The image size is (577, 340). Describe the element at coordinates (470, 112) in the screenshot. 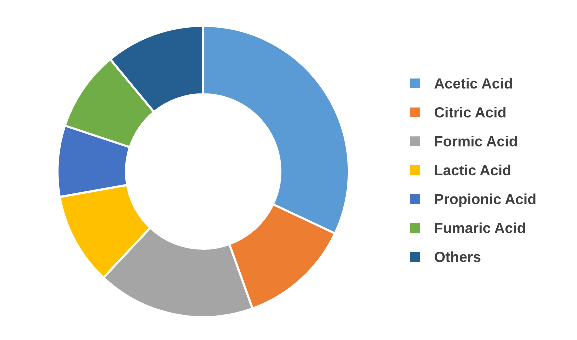

I see `legend-label: Citric Acid` at that location.